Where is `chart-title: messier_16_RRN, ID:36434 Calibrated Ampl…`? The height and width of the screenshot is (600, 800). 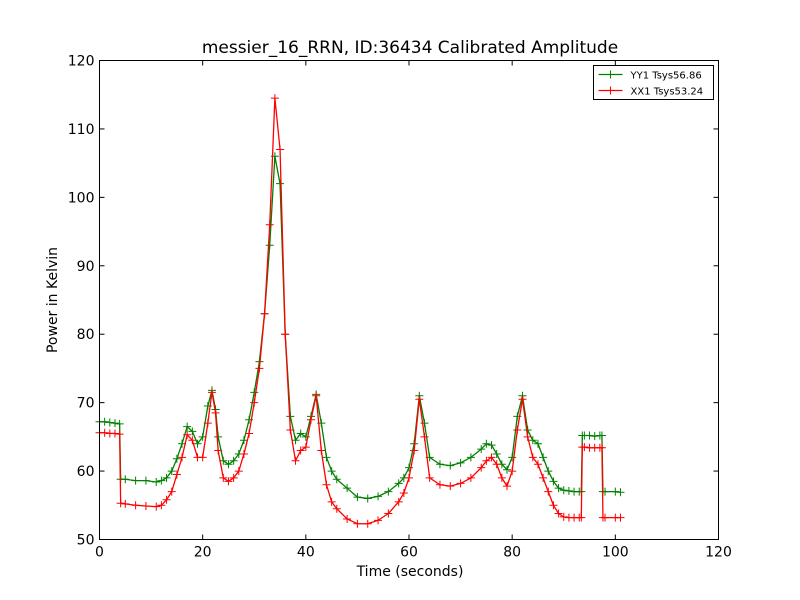 chart-title: messier_16_RRN, ID:36434 Calibrated Ampl… is located at coordinates (410, 48).